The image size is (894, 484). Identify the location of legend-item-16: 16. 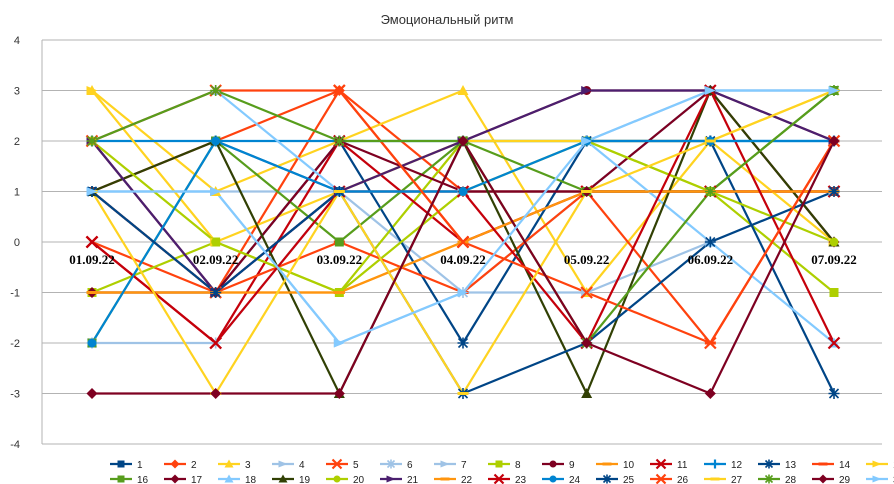
(129, 479).